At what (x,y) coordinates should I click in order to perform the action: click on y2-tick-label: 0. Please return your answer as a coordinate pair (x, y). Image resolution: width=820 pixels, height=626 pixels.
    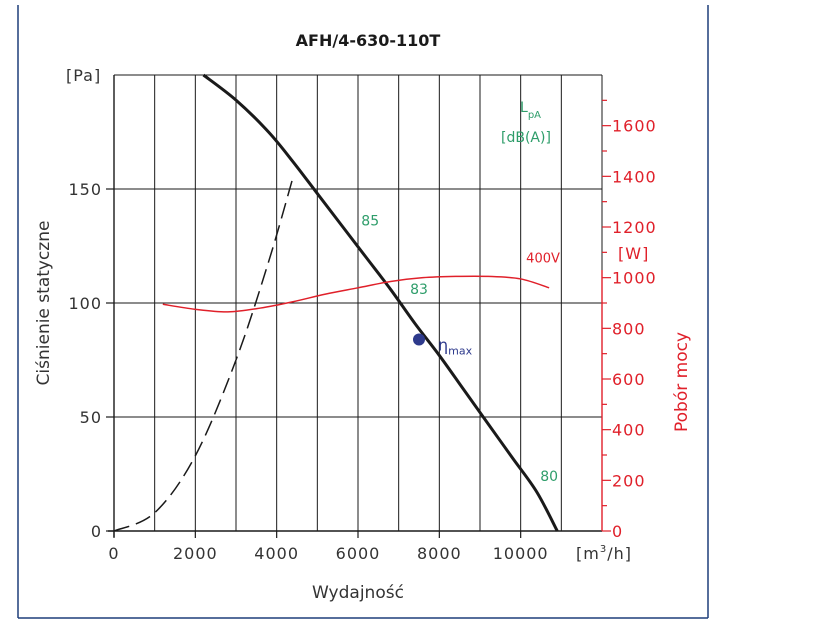
    Looking at the image, I should click on (617, 531).